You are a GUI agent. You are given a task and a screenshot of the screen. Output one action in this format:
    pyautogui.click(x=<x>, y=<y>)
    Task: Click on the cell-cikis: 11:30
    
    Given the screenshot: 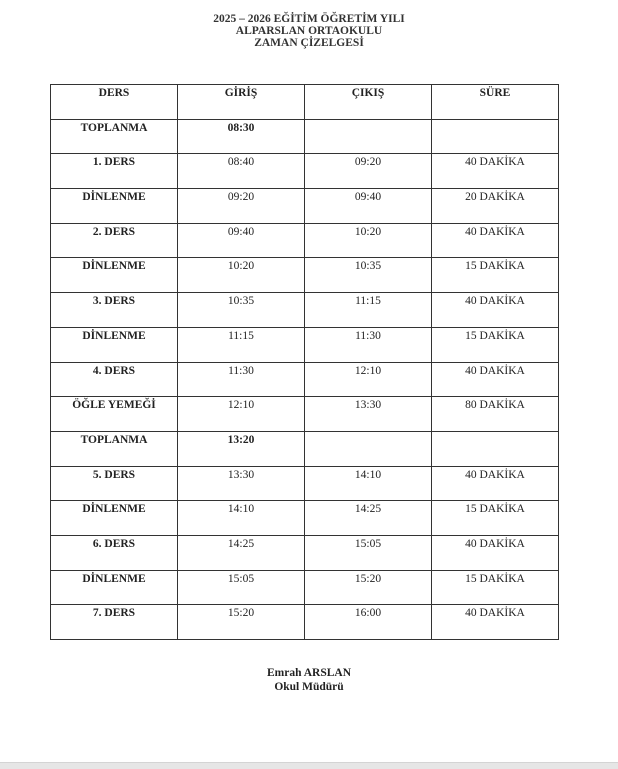 What is the action you would take?
    pyautogui.click(x=368, y=344)
    